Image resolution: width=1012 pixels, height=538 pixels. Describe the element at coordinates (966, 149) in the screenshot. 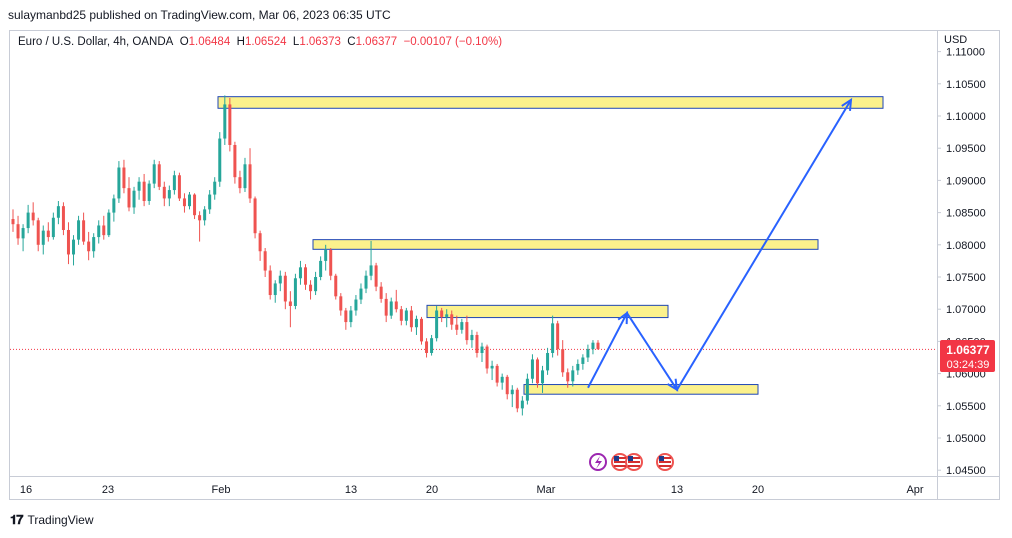

I see `price-tick-label: 1.09500` at that location.